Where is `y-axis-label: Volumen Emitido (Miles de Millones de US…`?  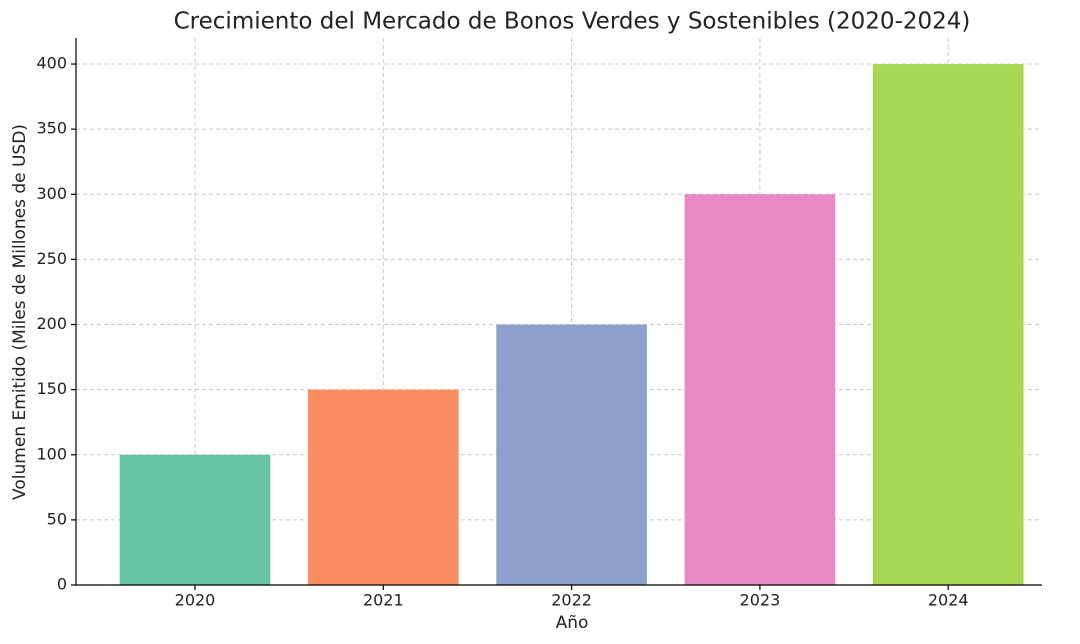
y-axis-label: Volumen Emitido (Miles de Millones de US… is located at coordinates (20, 312).